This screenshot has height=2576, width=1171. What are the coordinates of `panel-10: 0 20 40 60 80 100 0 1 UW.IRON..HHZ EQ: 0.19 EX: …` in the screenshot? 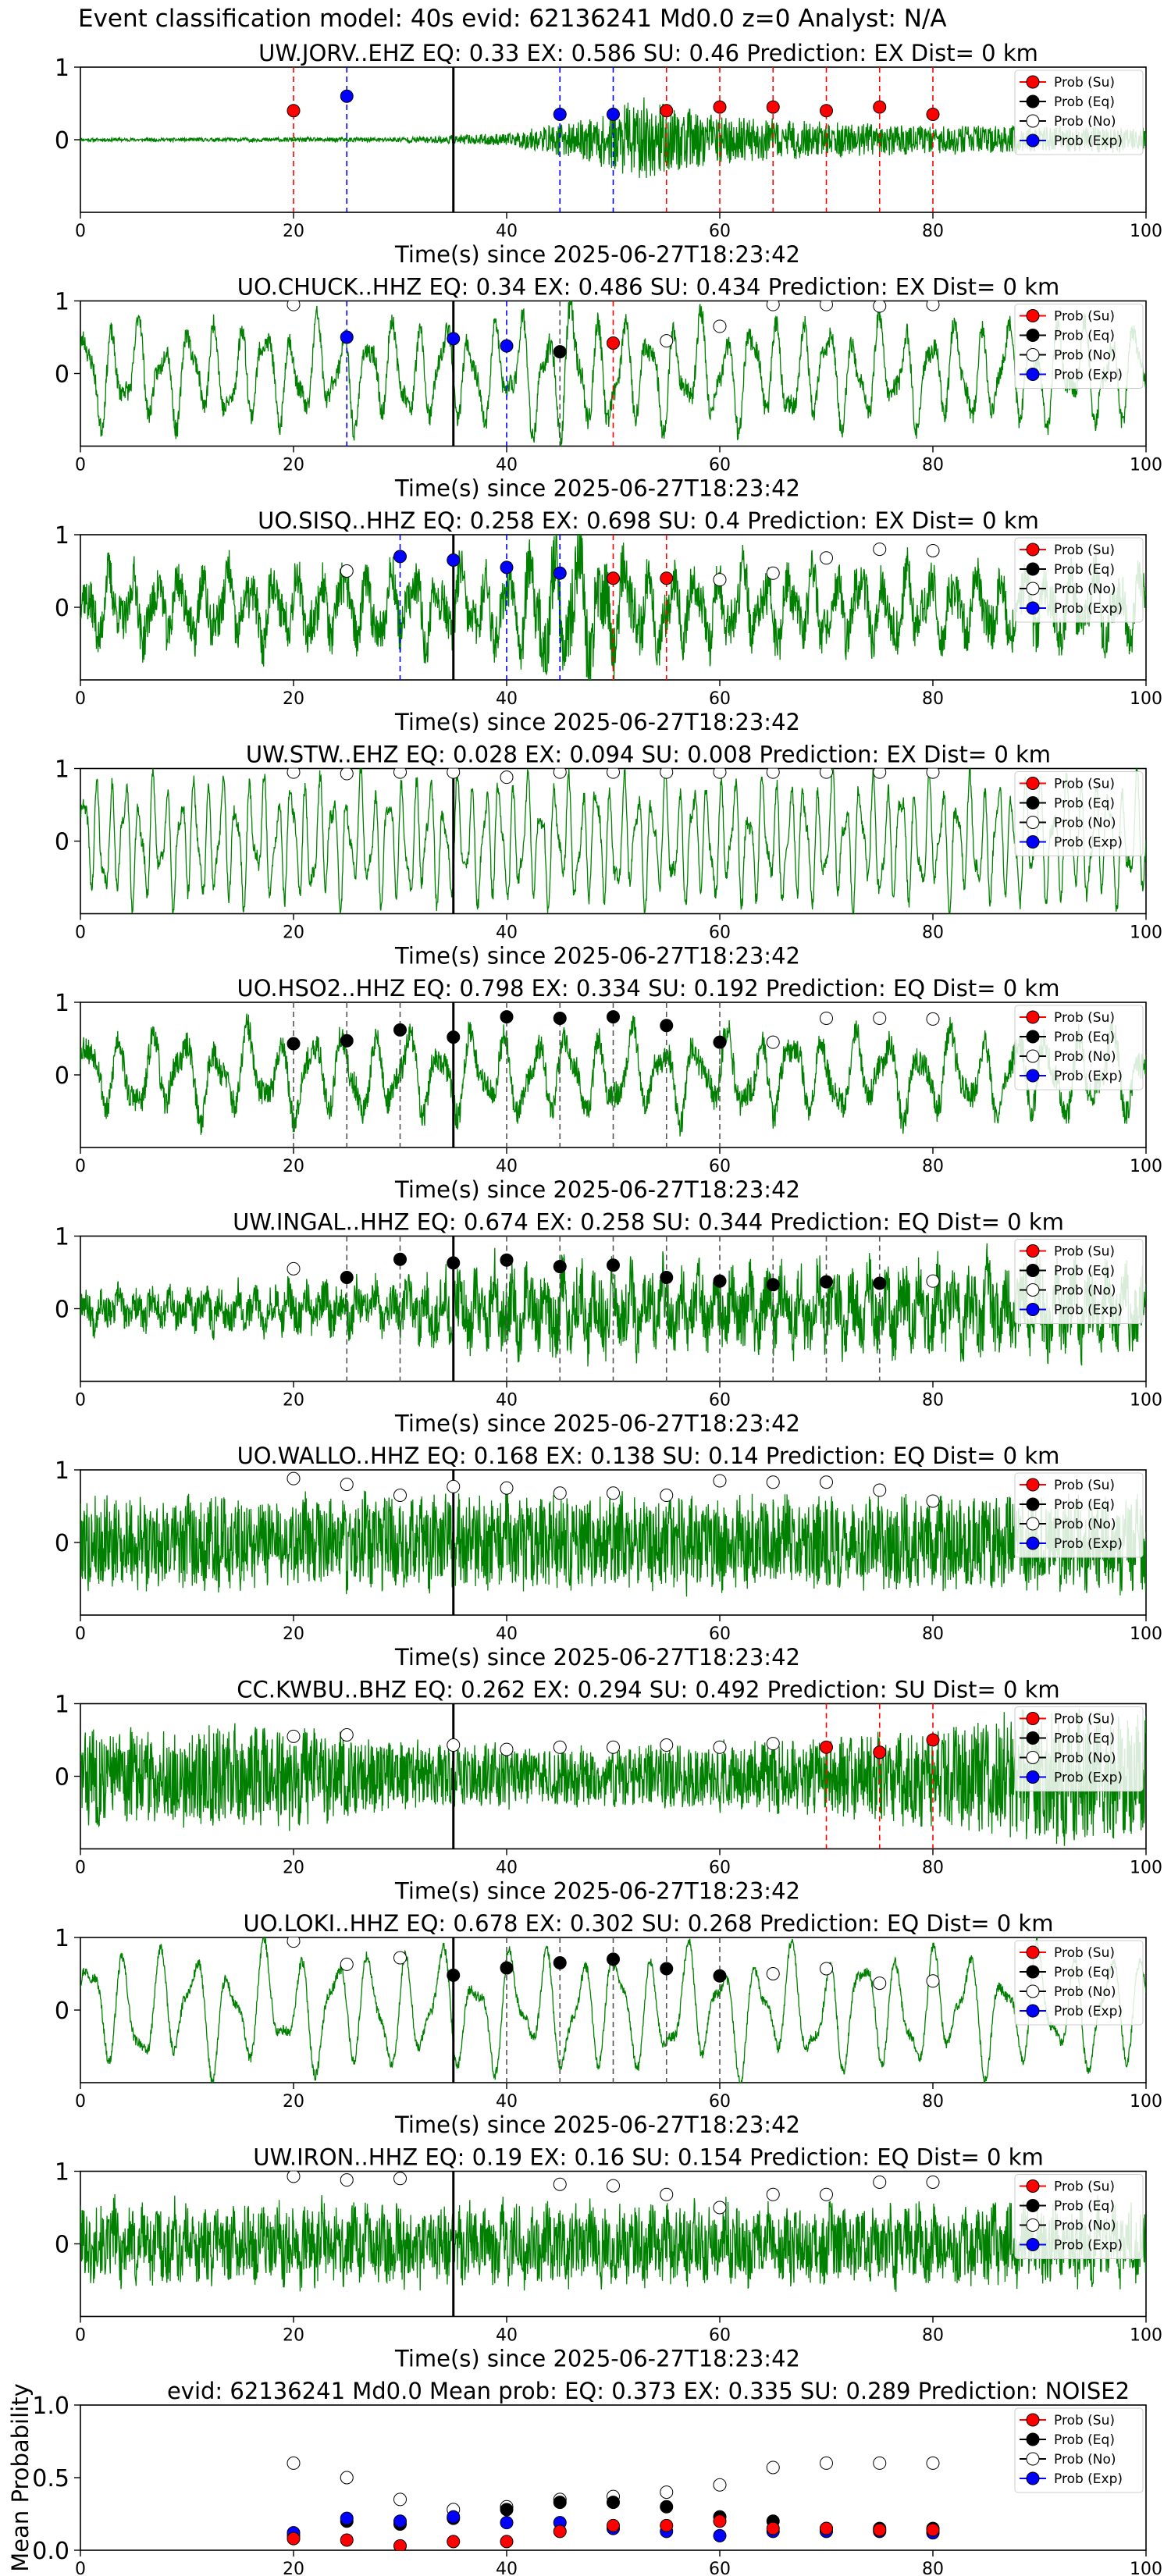 It's located at (608, 2258).